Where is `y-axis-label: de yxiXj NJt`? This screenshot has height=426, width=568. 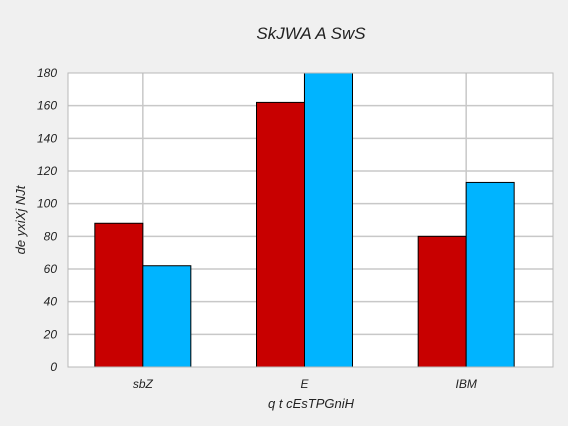
y-axis-label: de yxiXj NJt is located at coordinates (20, 219).